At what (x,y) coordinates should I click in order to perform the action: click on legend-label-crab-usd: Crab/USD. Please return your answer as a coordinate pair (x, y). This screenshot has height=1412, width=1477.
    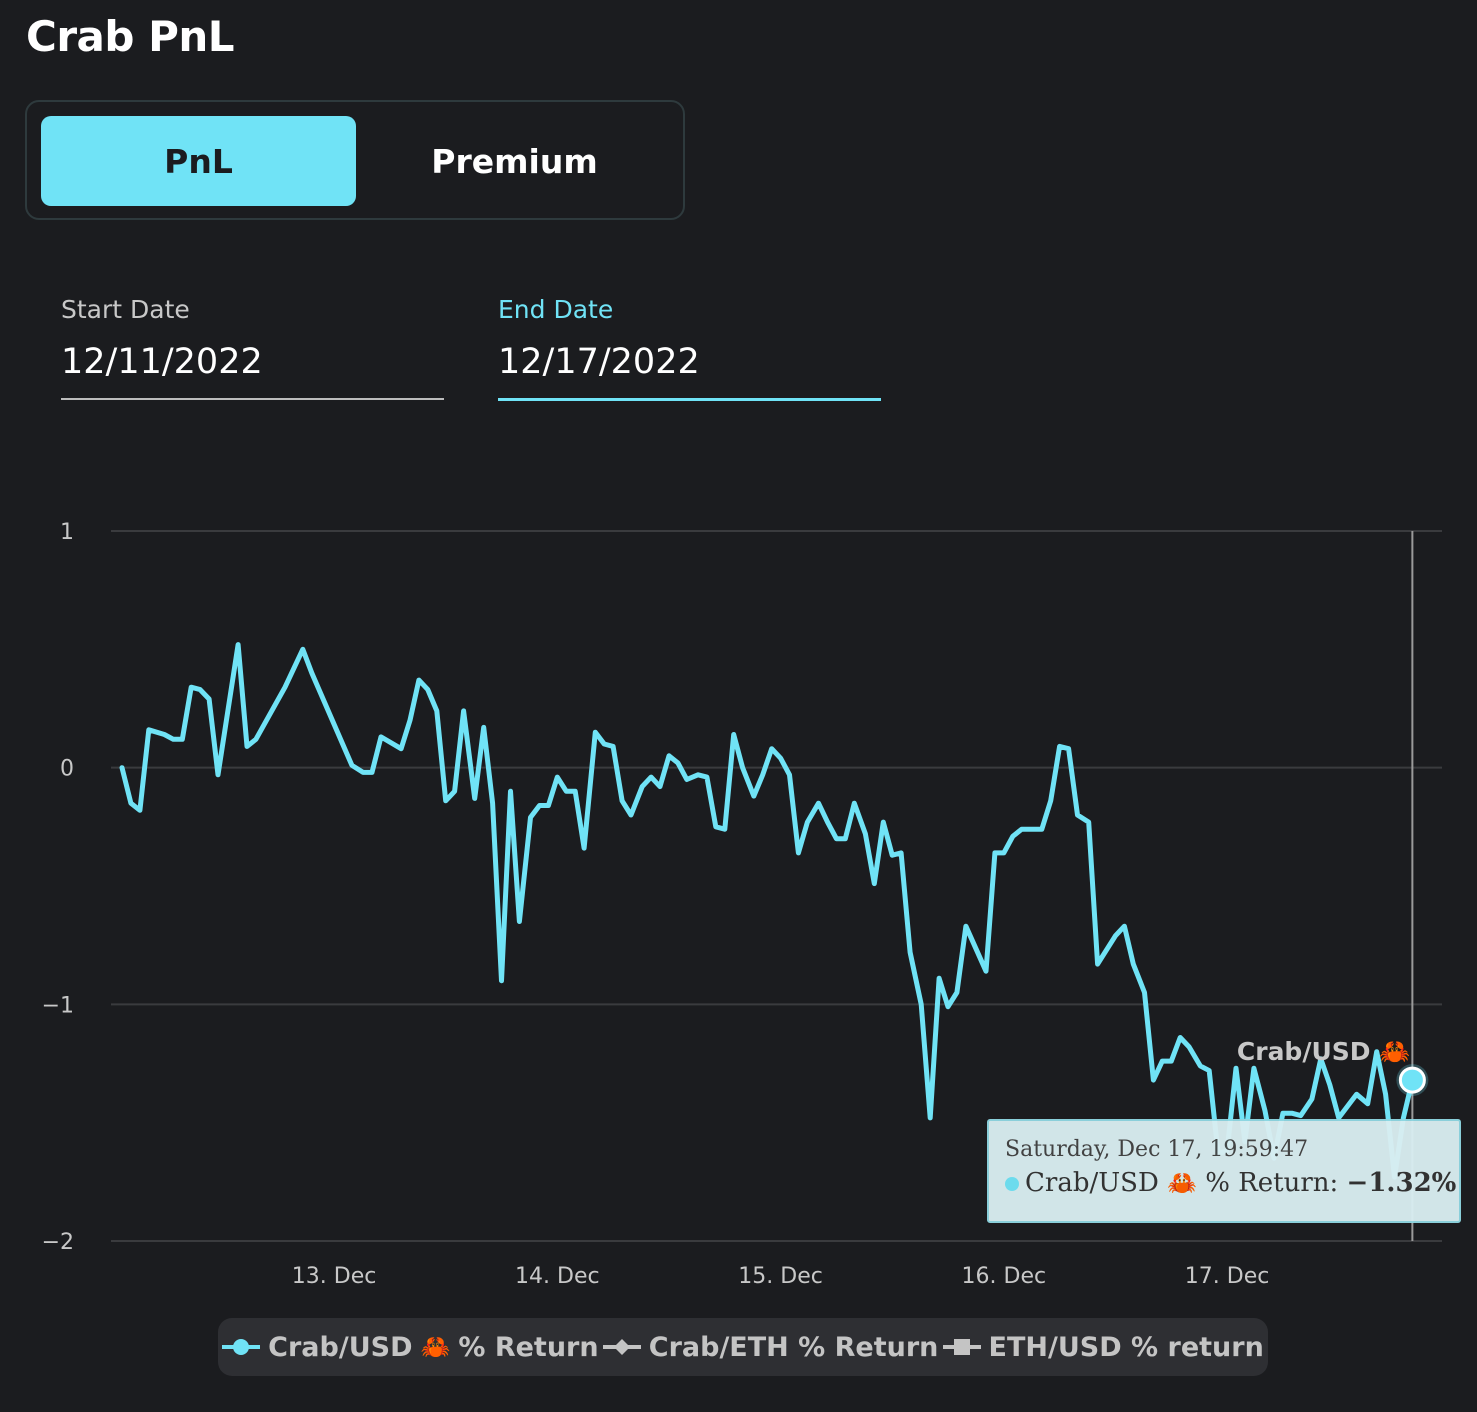
    Looking at the image, I should click on (340, 1347).